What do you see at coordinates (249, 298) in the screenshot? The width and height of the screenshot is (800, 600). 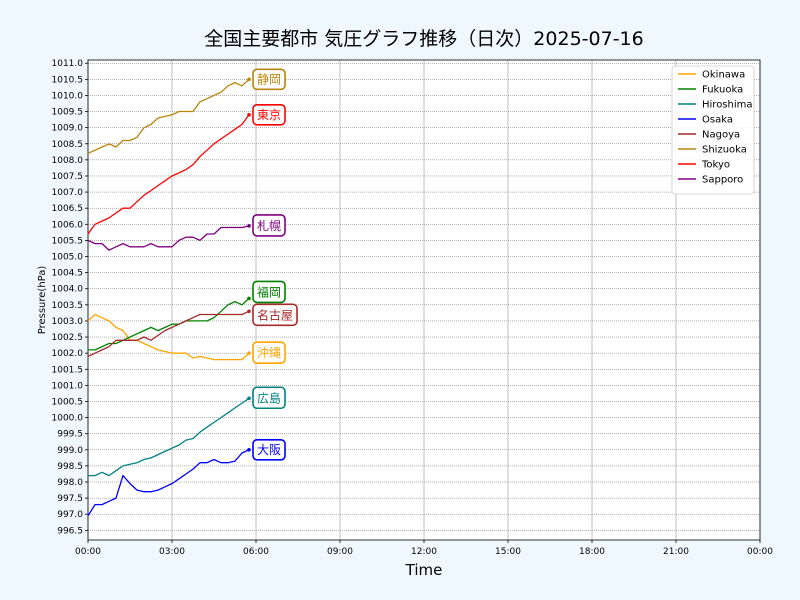 I see `series-endpoint-fukuoka` at bounding box center [249, 298].